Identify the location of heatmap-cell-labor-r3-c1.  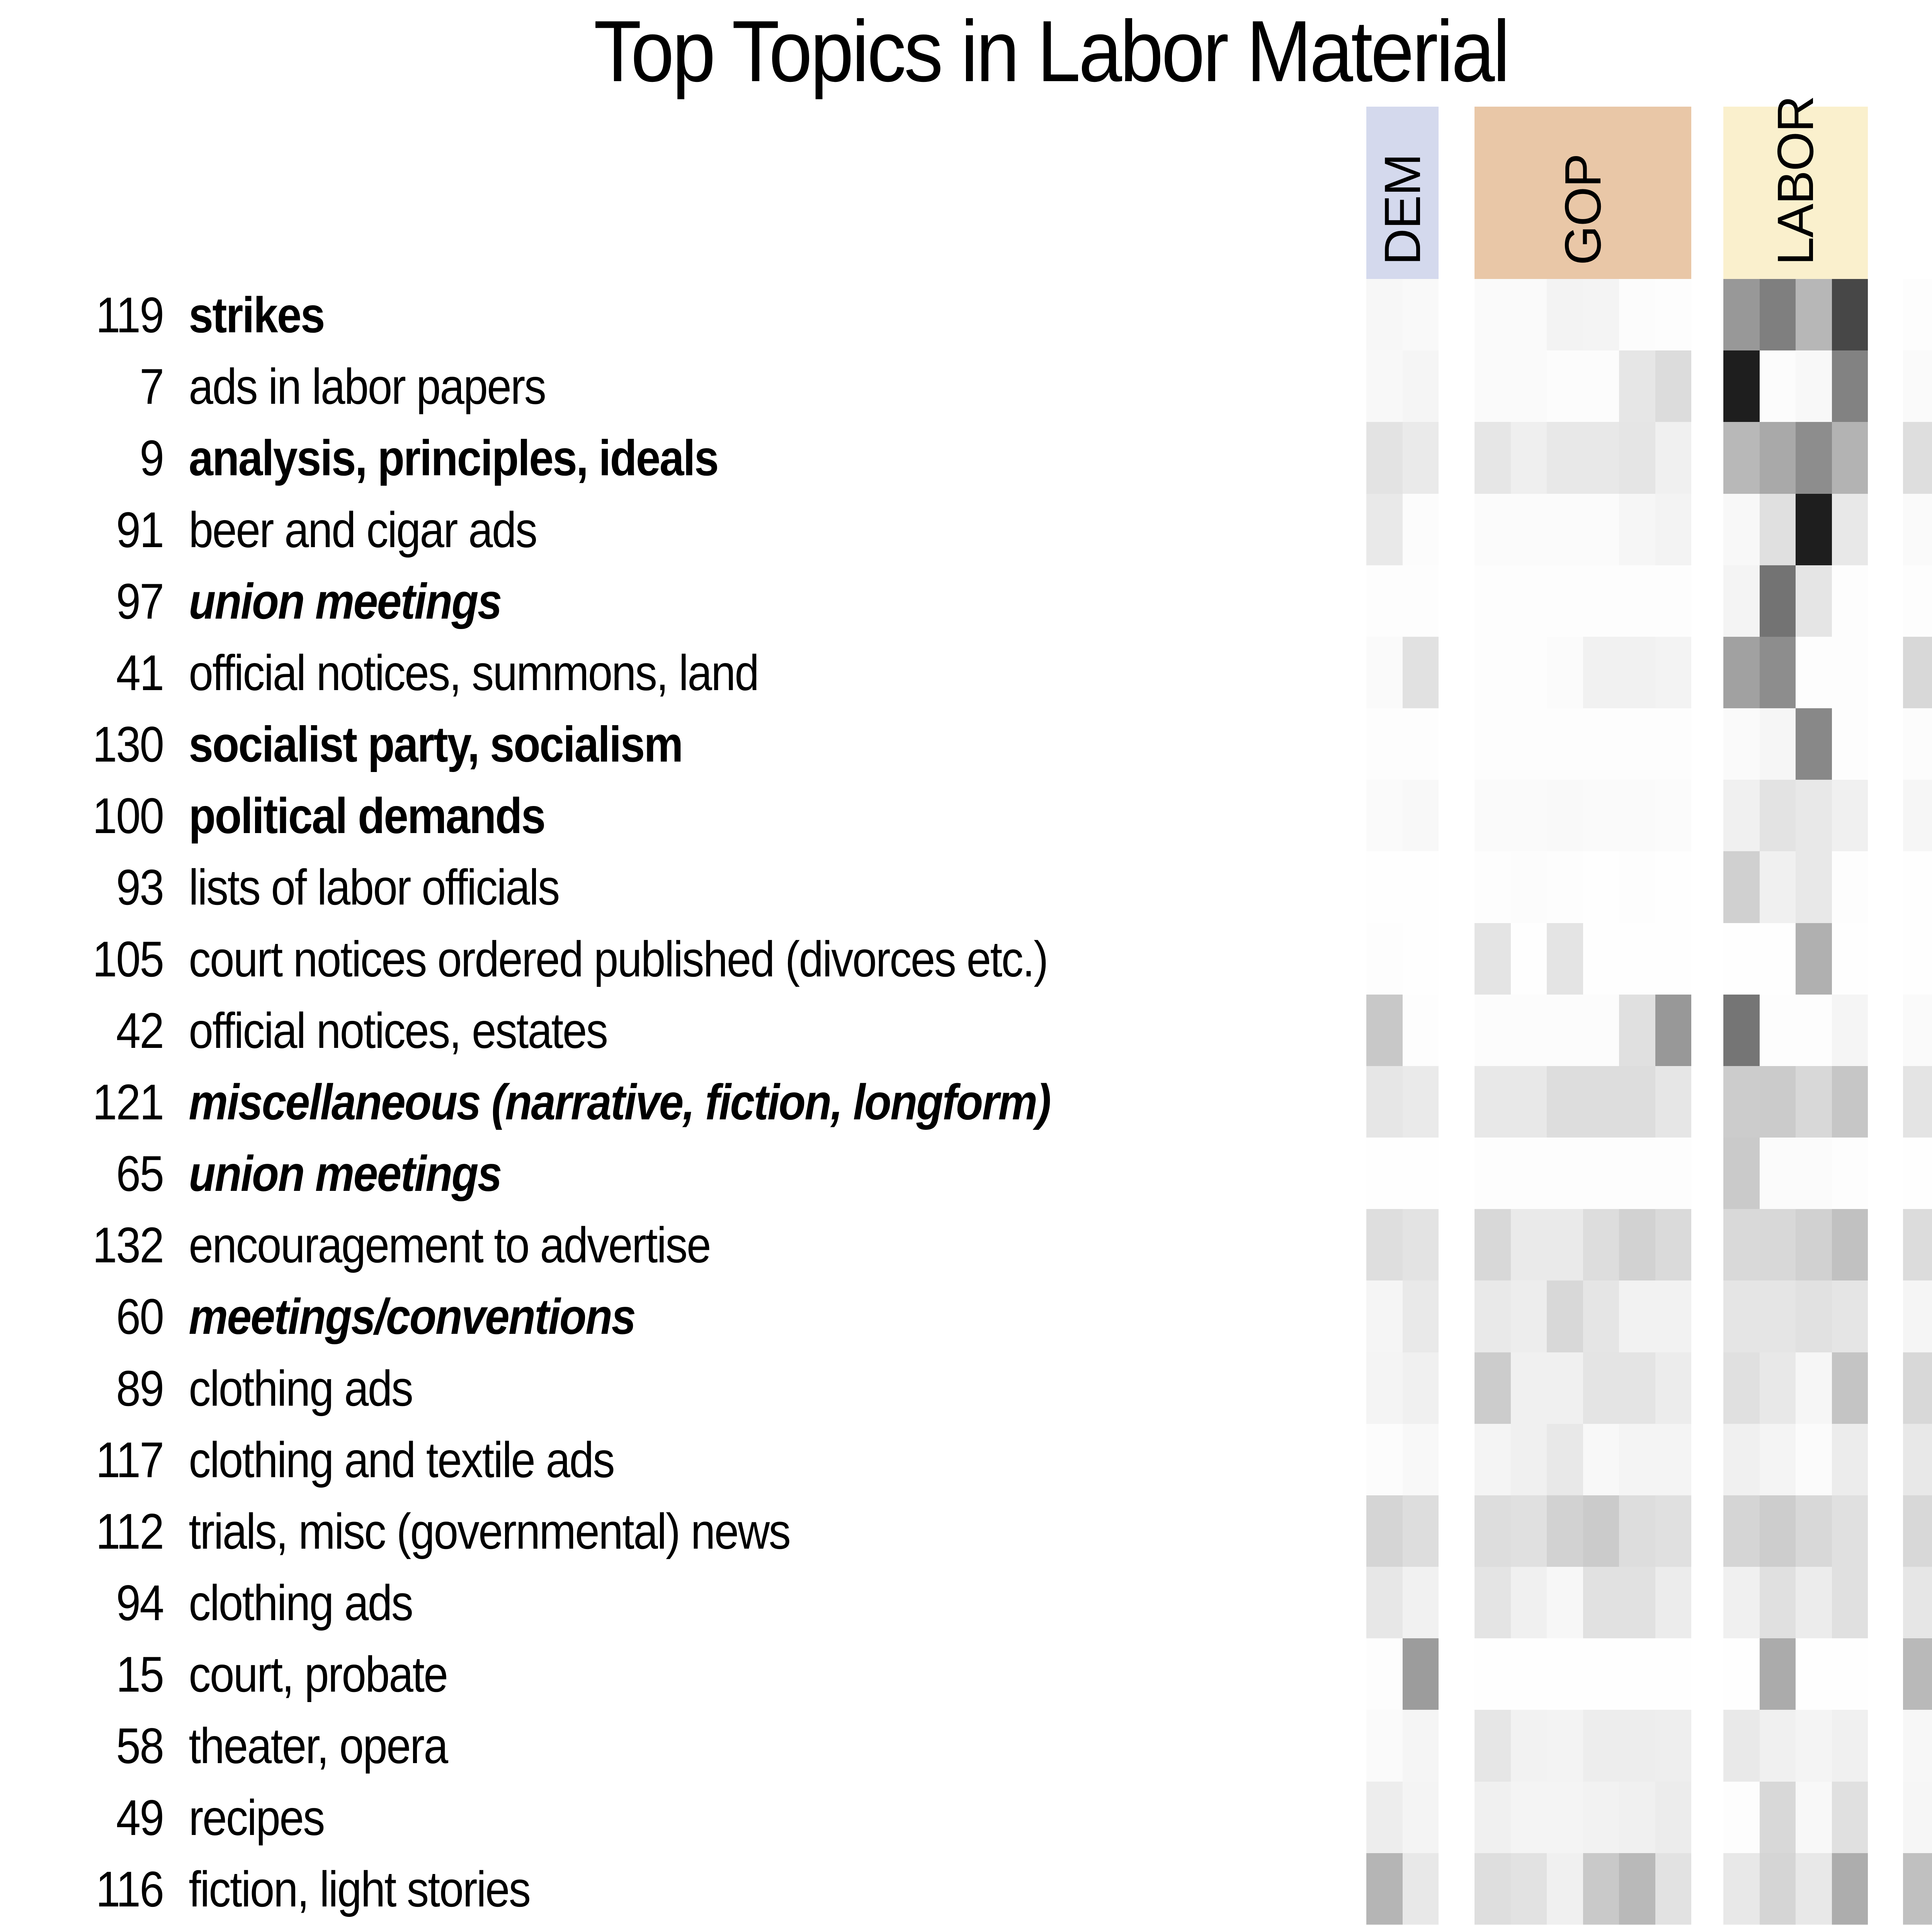
(1742, 458).